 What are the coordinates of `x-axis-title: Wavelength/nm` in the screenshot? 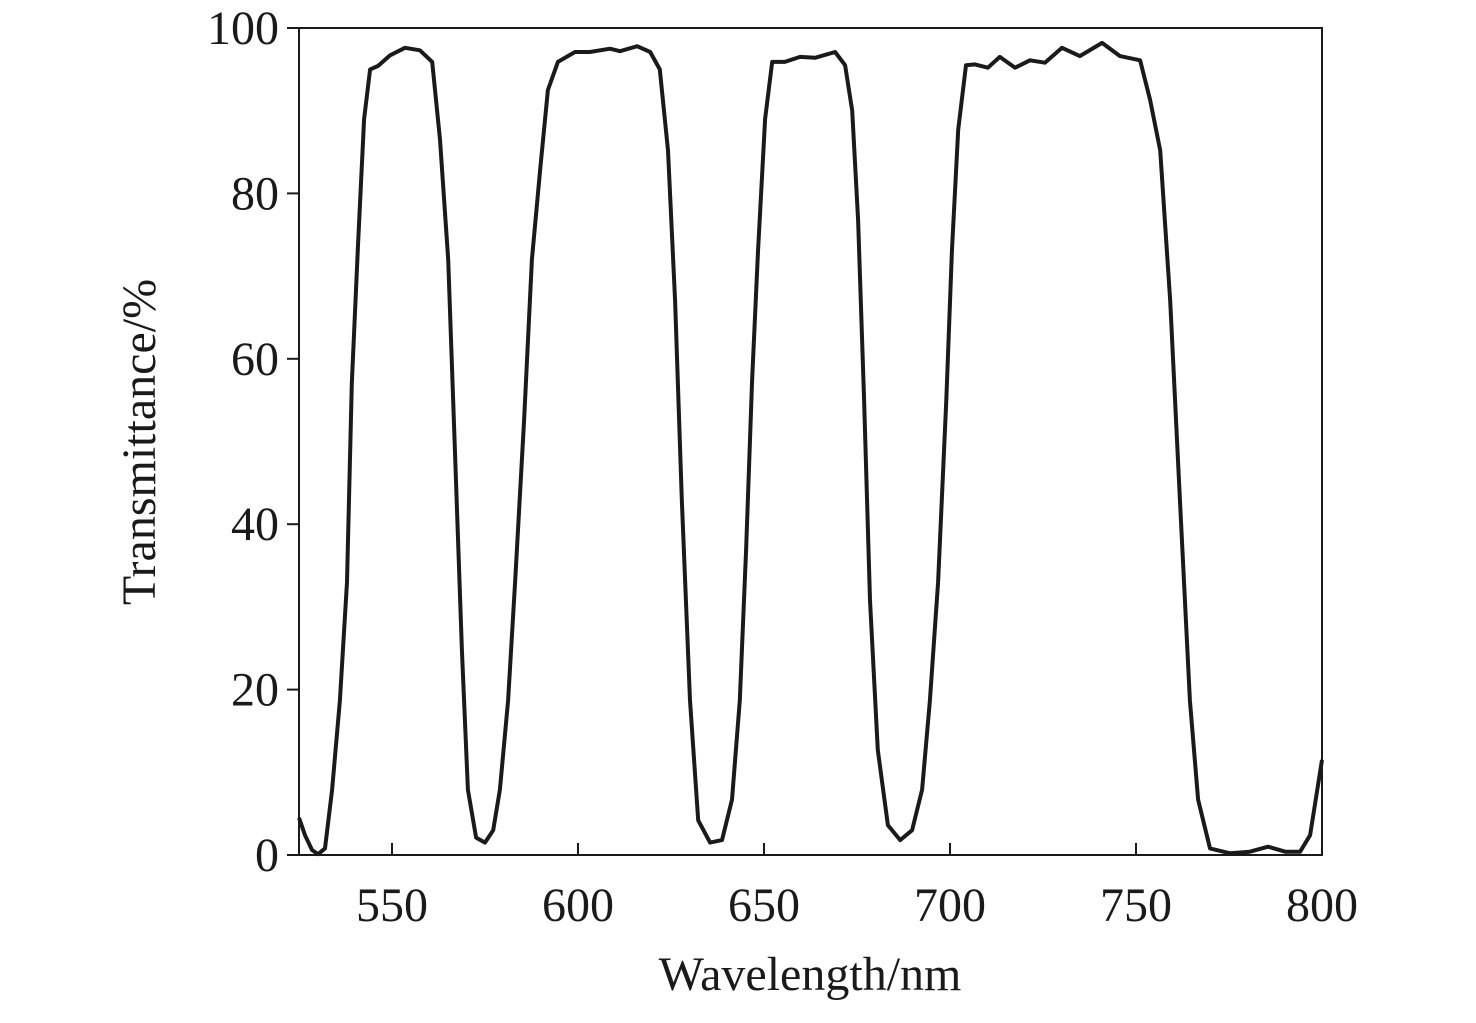 It's located at (810, 974).